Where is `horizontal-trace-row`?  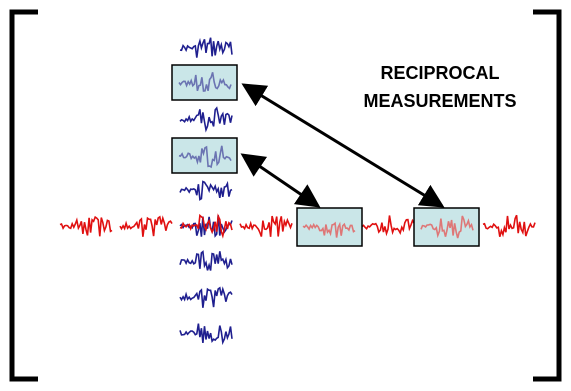 horizontal-trace-row is located at coordinates (297, 226).